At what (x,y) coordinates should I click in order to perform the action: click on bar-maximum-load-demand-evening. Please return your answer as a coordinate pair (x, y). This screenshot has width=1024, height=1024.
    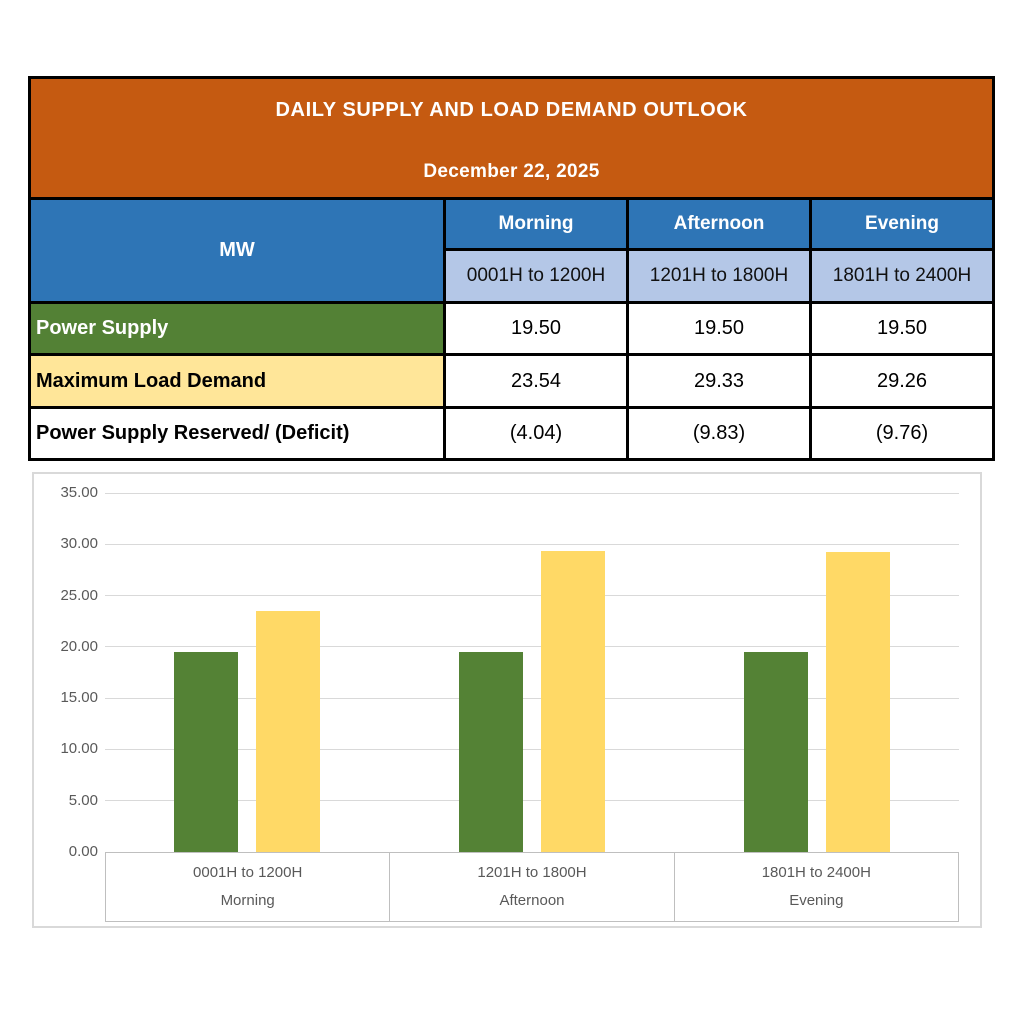
    Looking at the image, I should click on (858, 702).